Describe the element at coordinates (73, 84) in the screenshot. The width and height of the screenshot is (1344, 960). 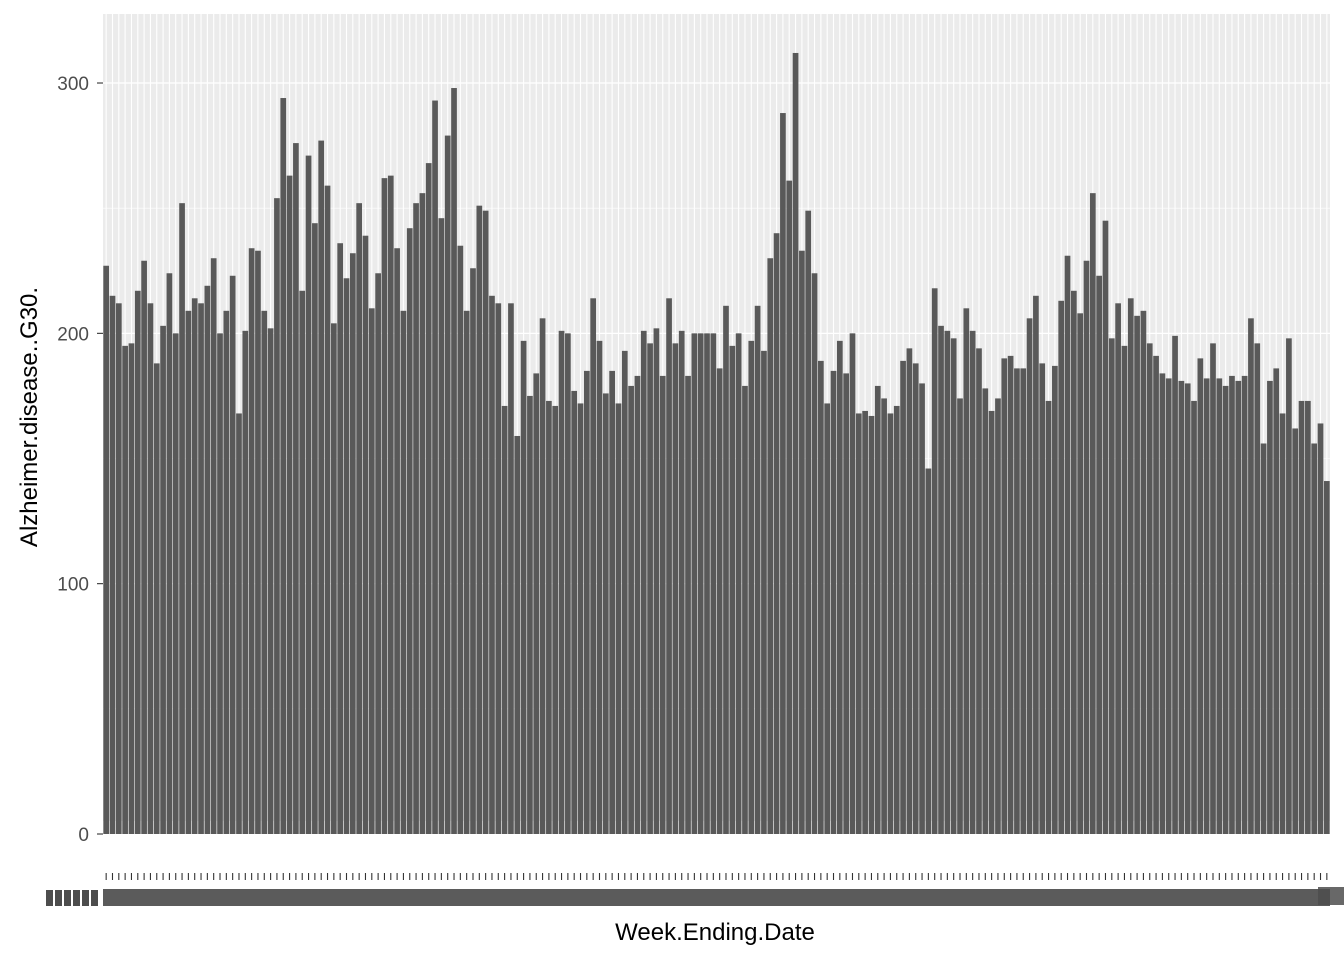
I see `y-tick-label: 300` at that location.